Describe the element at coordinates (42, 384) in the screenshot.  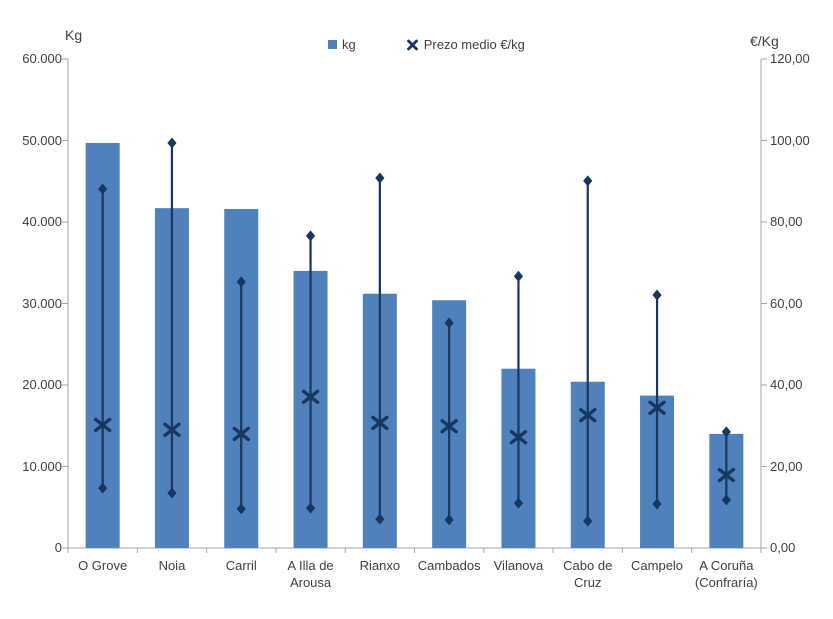
I see `left-axis-tick-label: 20.000` at that location.